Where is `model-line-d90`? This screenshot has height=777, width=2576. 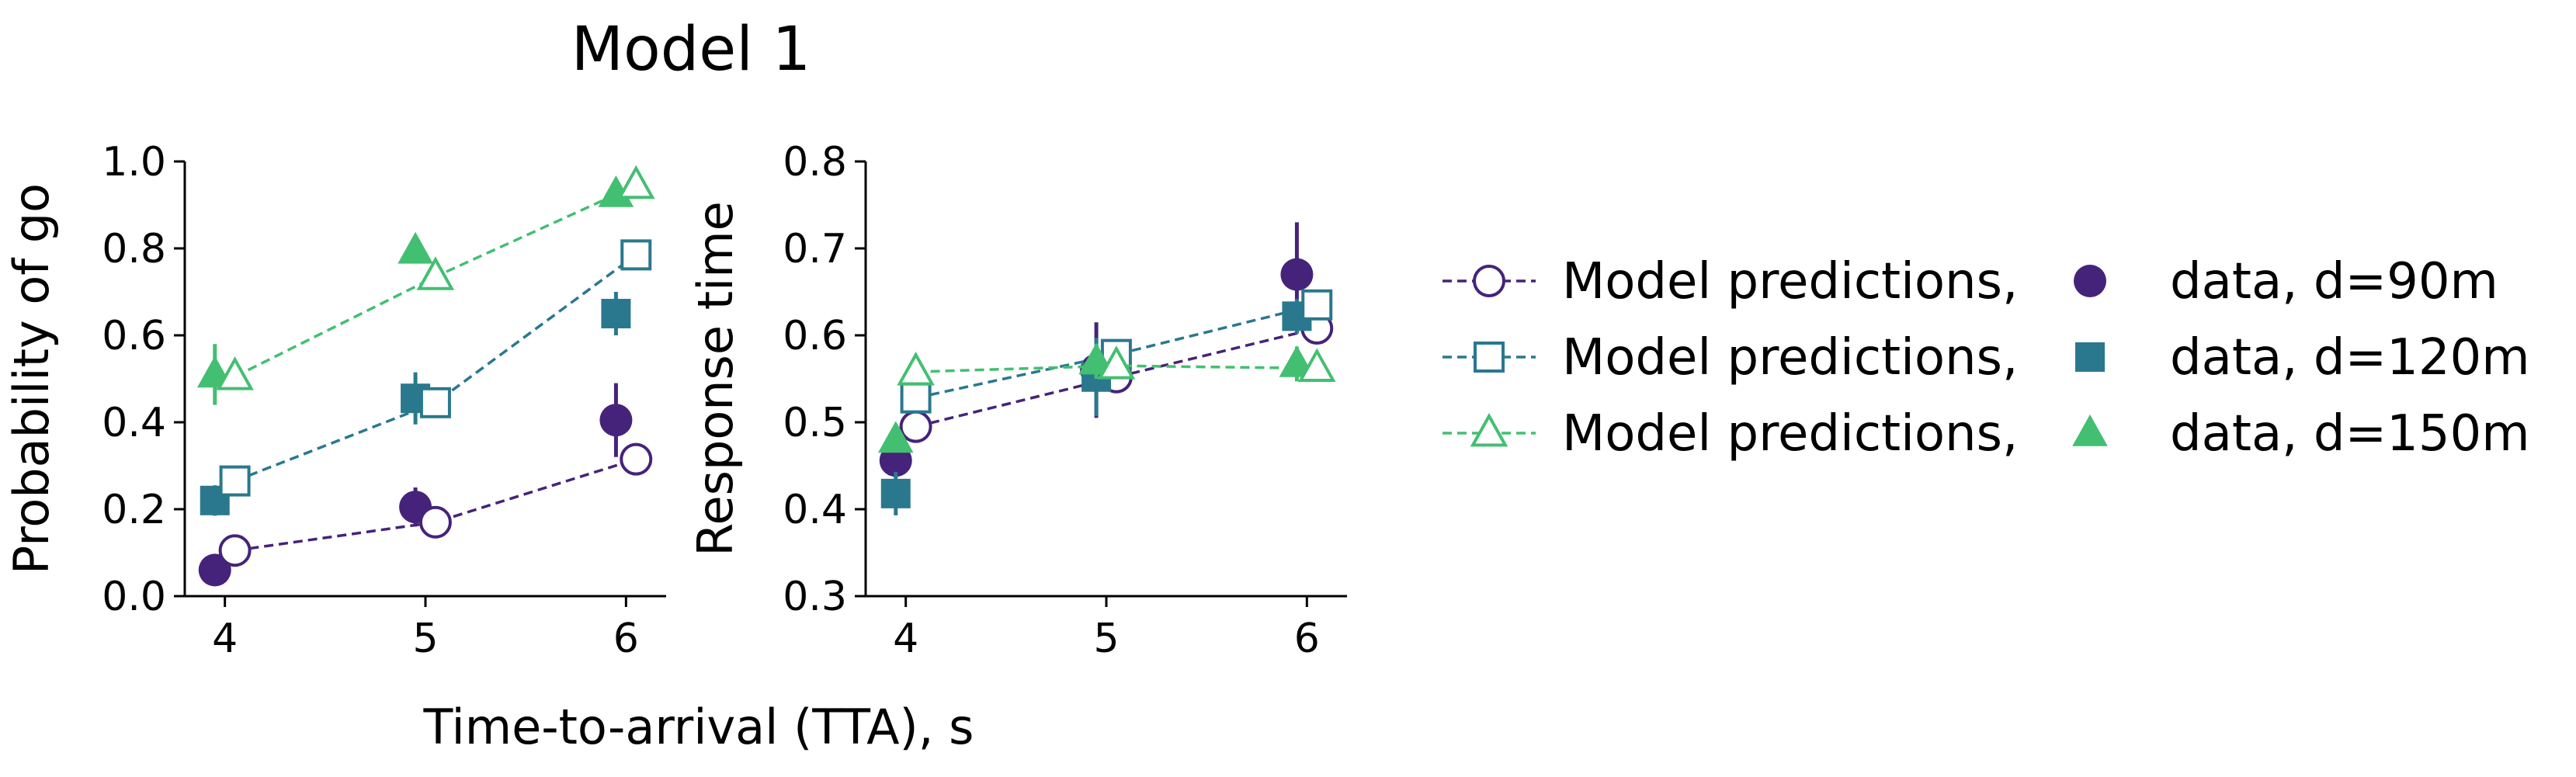 model-line-d90 is located at coordinates (435, 504).